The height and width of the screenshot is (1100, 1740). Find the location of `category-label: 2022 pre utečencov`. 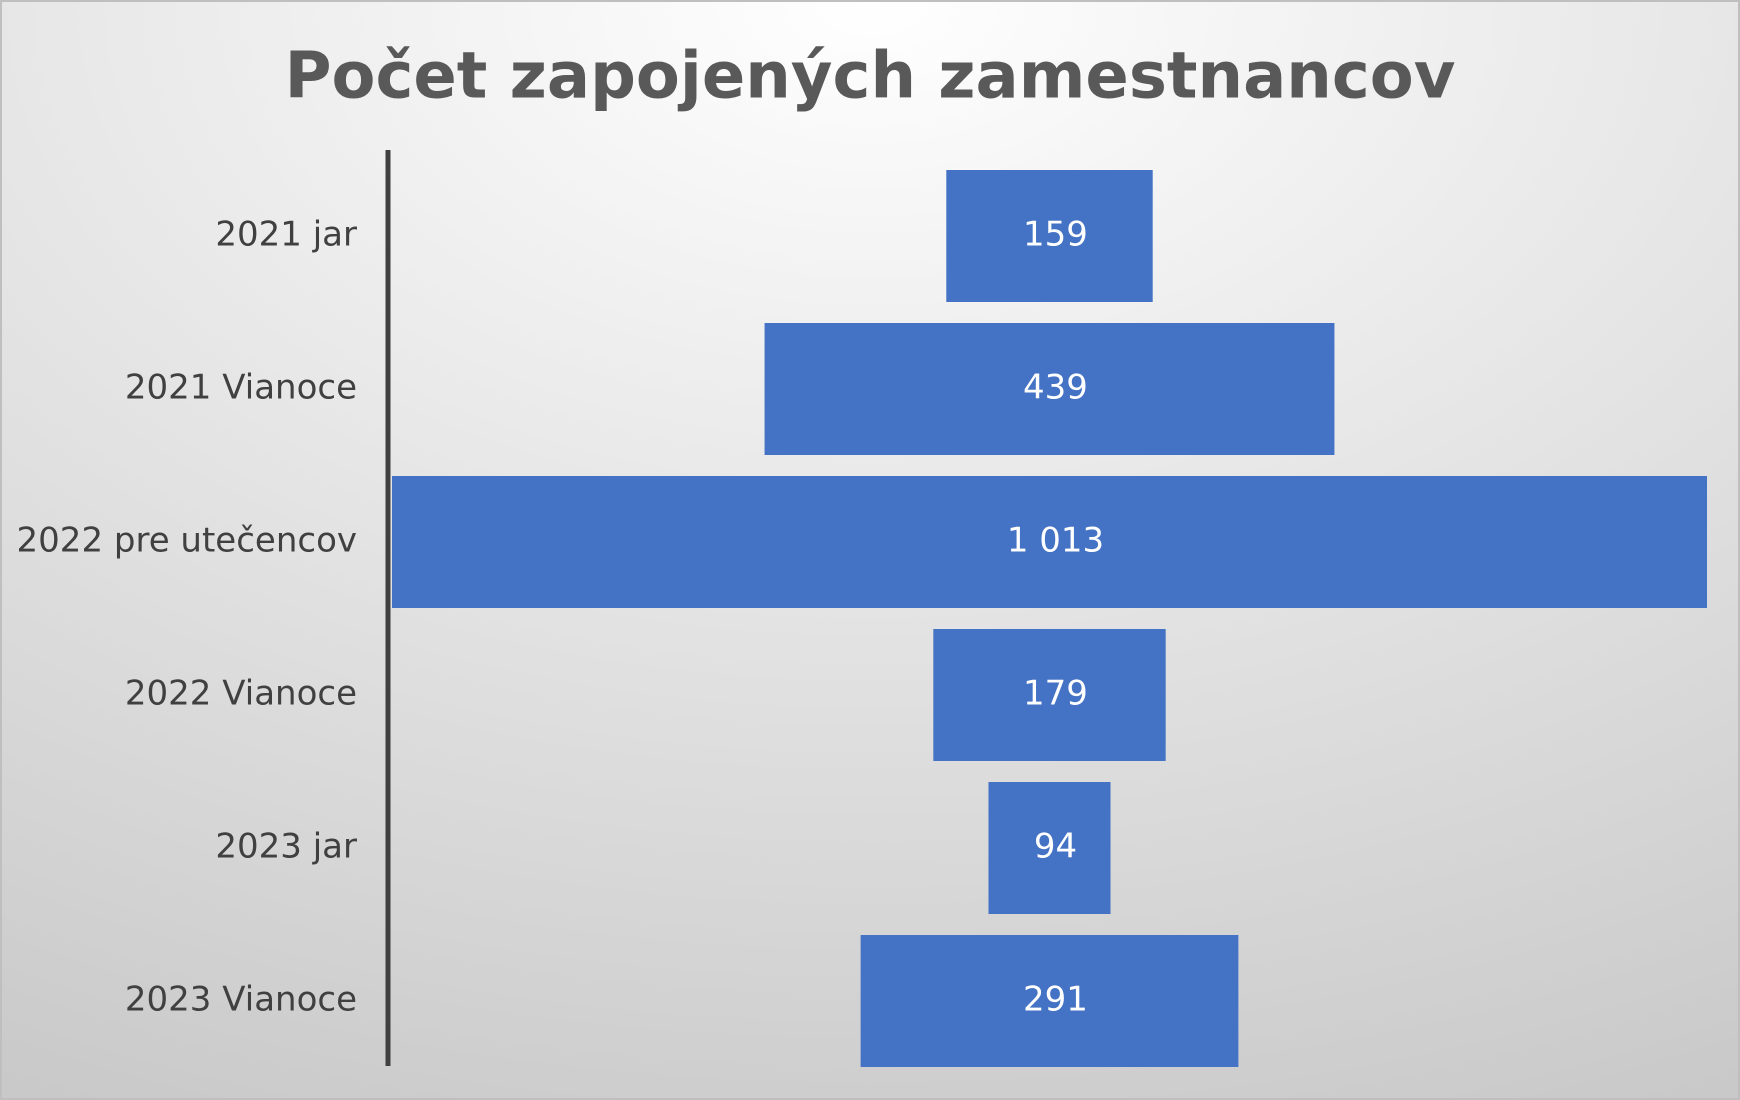

category-label: 2022 pre utečencov is located at coordinates (187, 541).